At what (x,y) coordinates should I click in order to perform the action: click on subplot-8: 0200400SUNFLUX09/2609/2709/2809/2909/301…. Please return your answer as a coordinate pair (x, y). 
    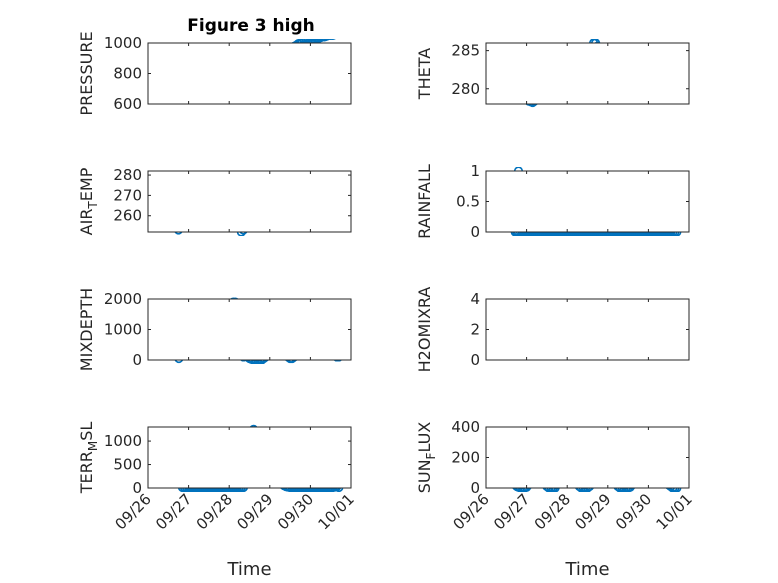
    Looking at the image, I should click on (555, 499).